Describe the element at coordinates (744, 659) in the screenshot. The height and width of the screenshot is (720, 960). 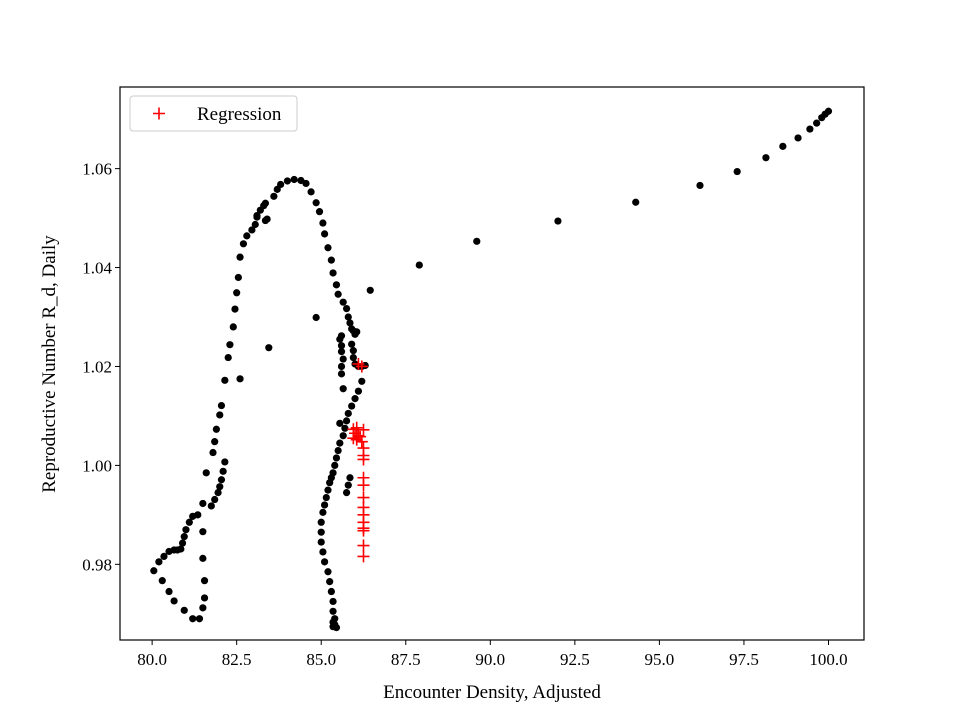
I see `x-tick-label: 97.5` at that location.